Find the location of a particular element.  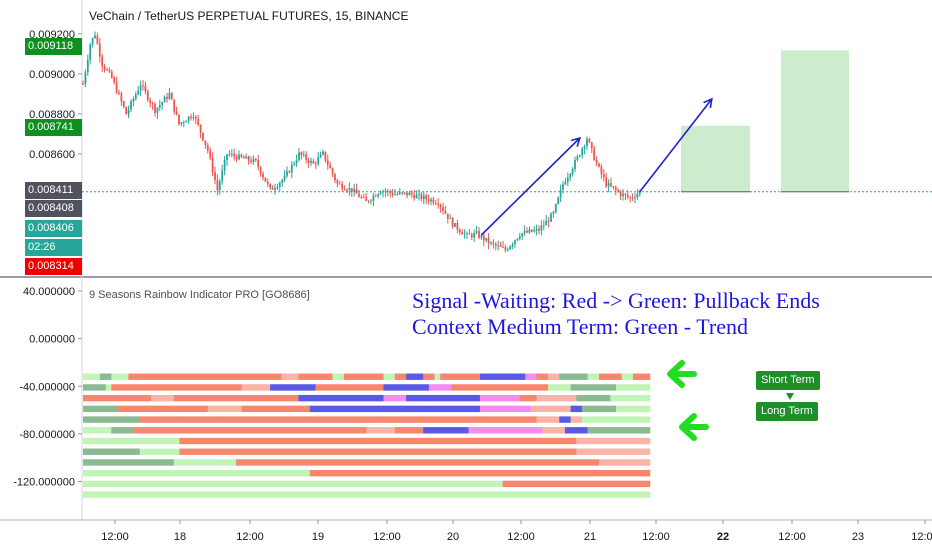

profit-zone is located at coordinates (815, 120).